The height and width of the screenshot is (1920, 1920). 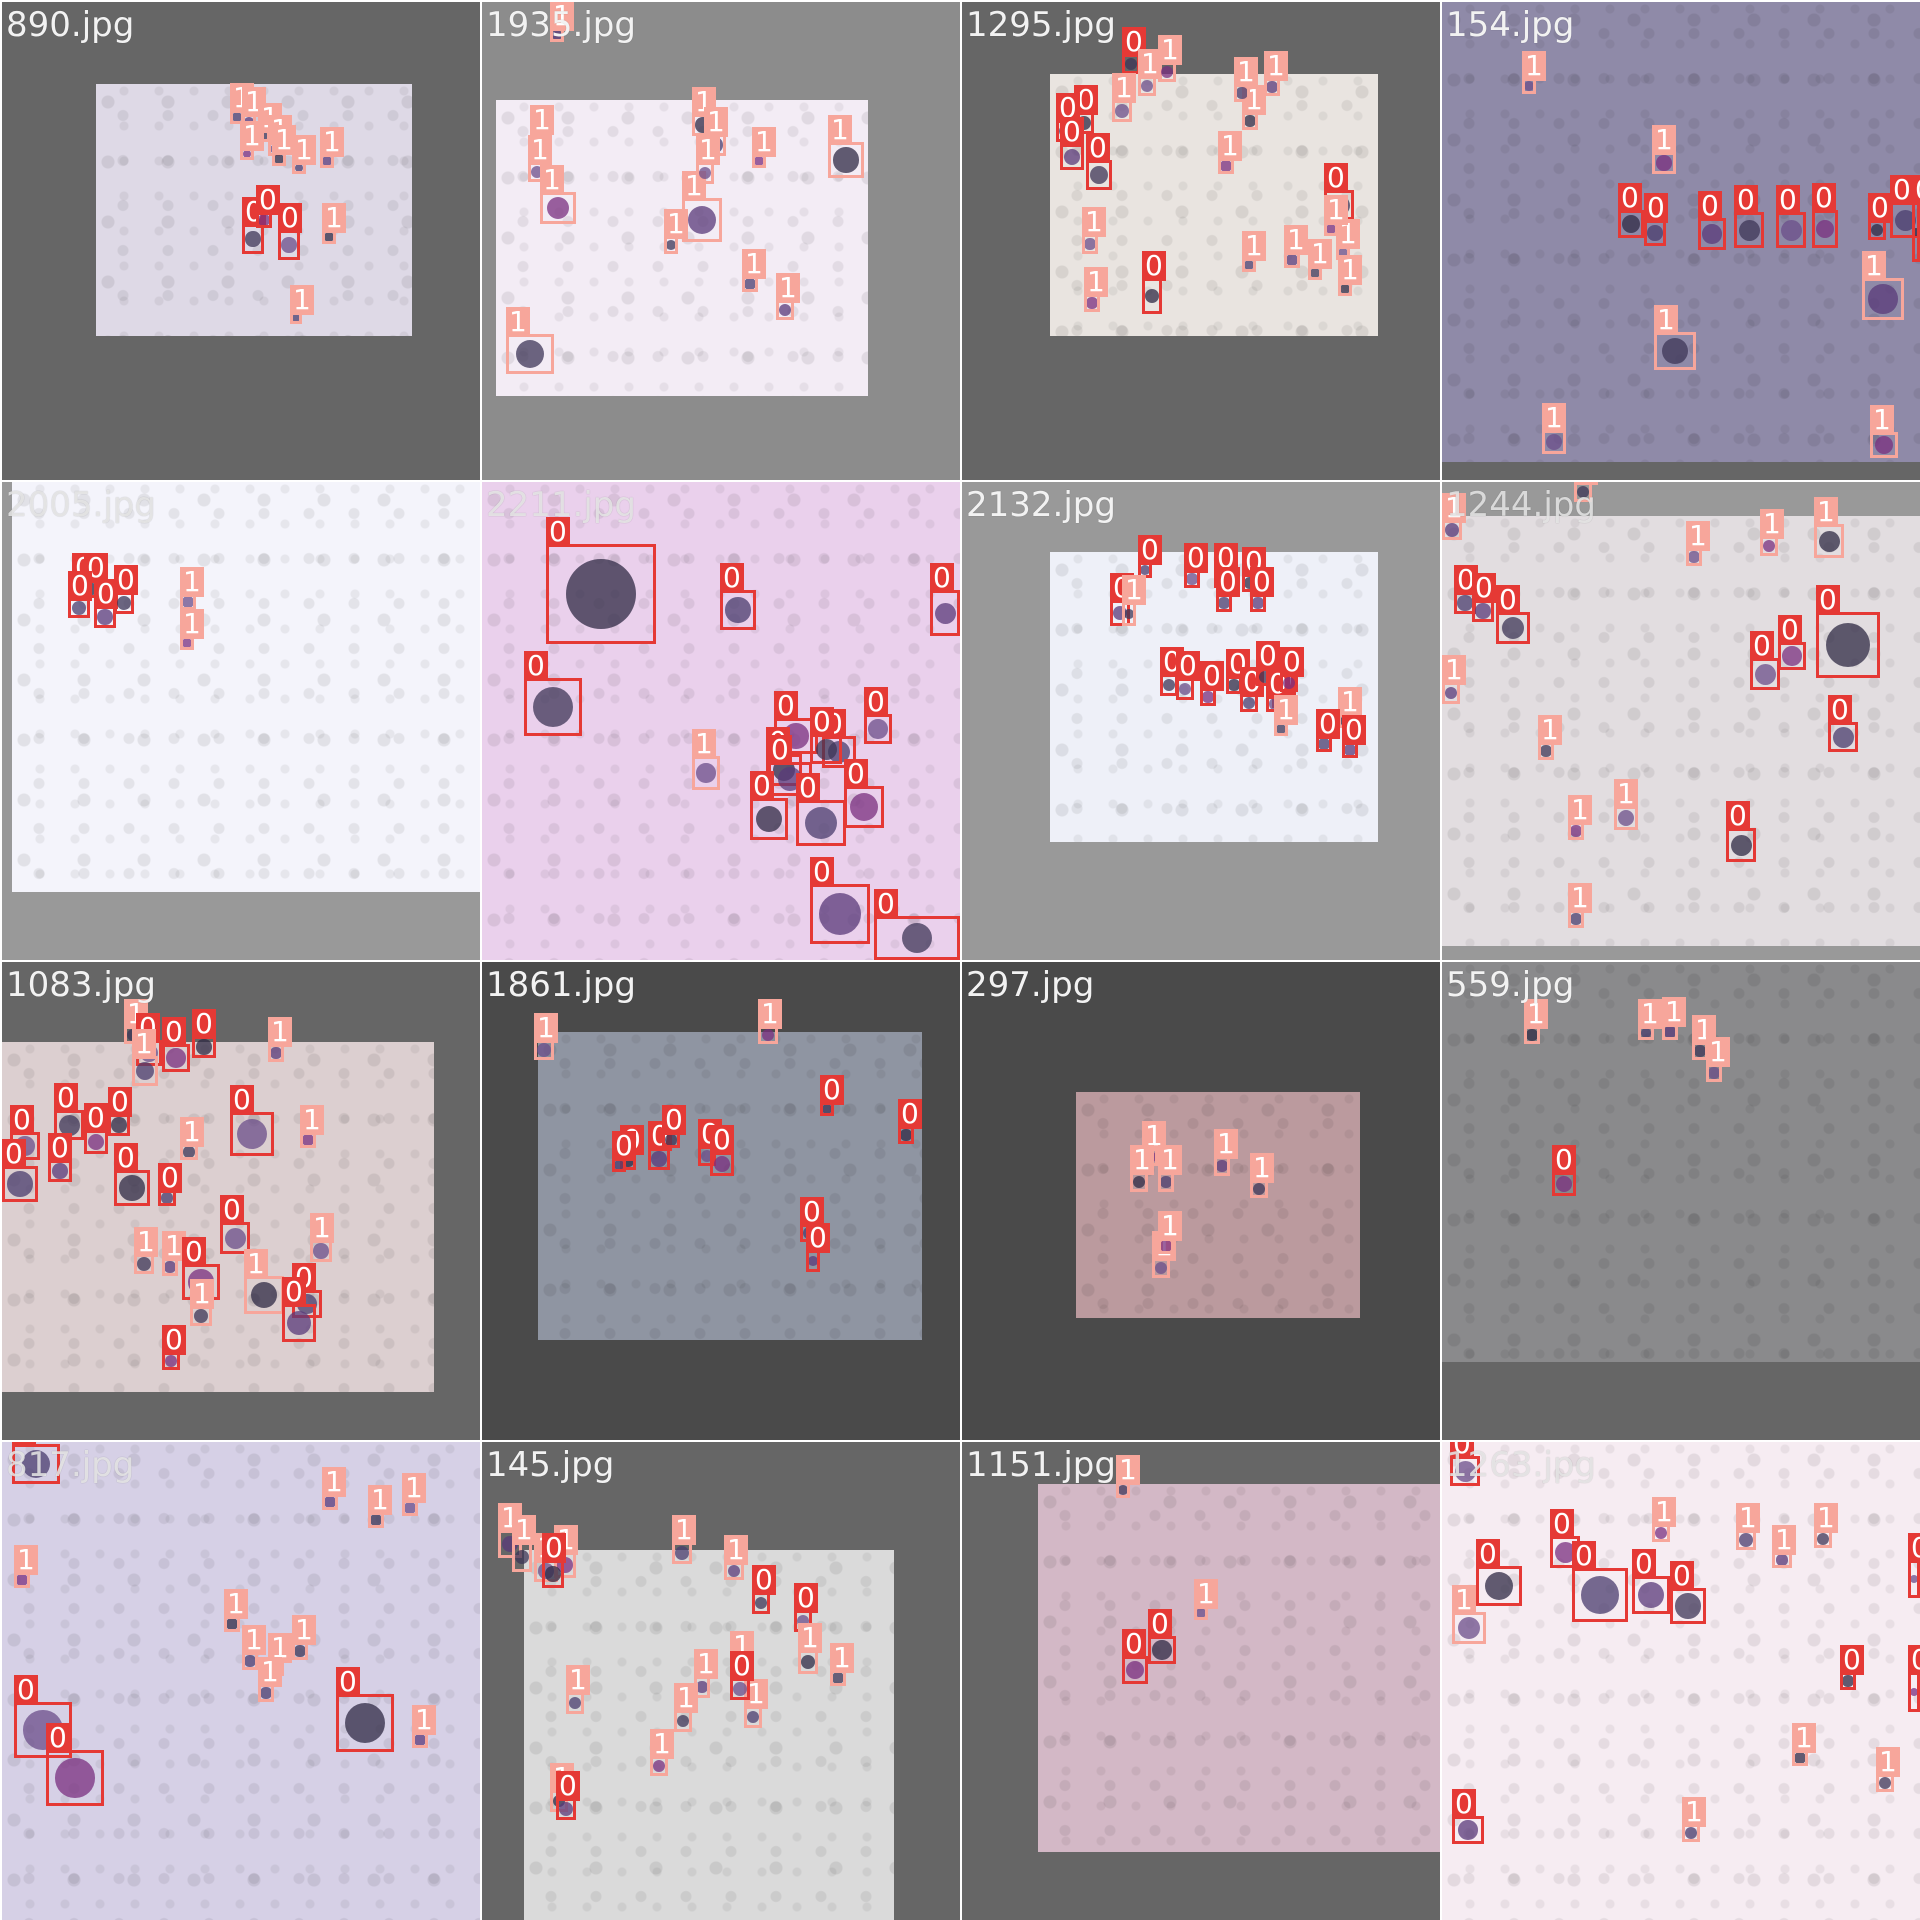 What do you see at coordinates (81, 985) in the screenshot?
I see `image-filename: 1083.jpg` at bounding box center [81, 985].